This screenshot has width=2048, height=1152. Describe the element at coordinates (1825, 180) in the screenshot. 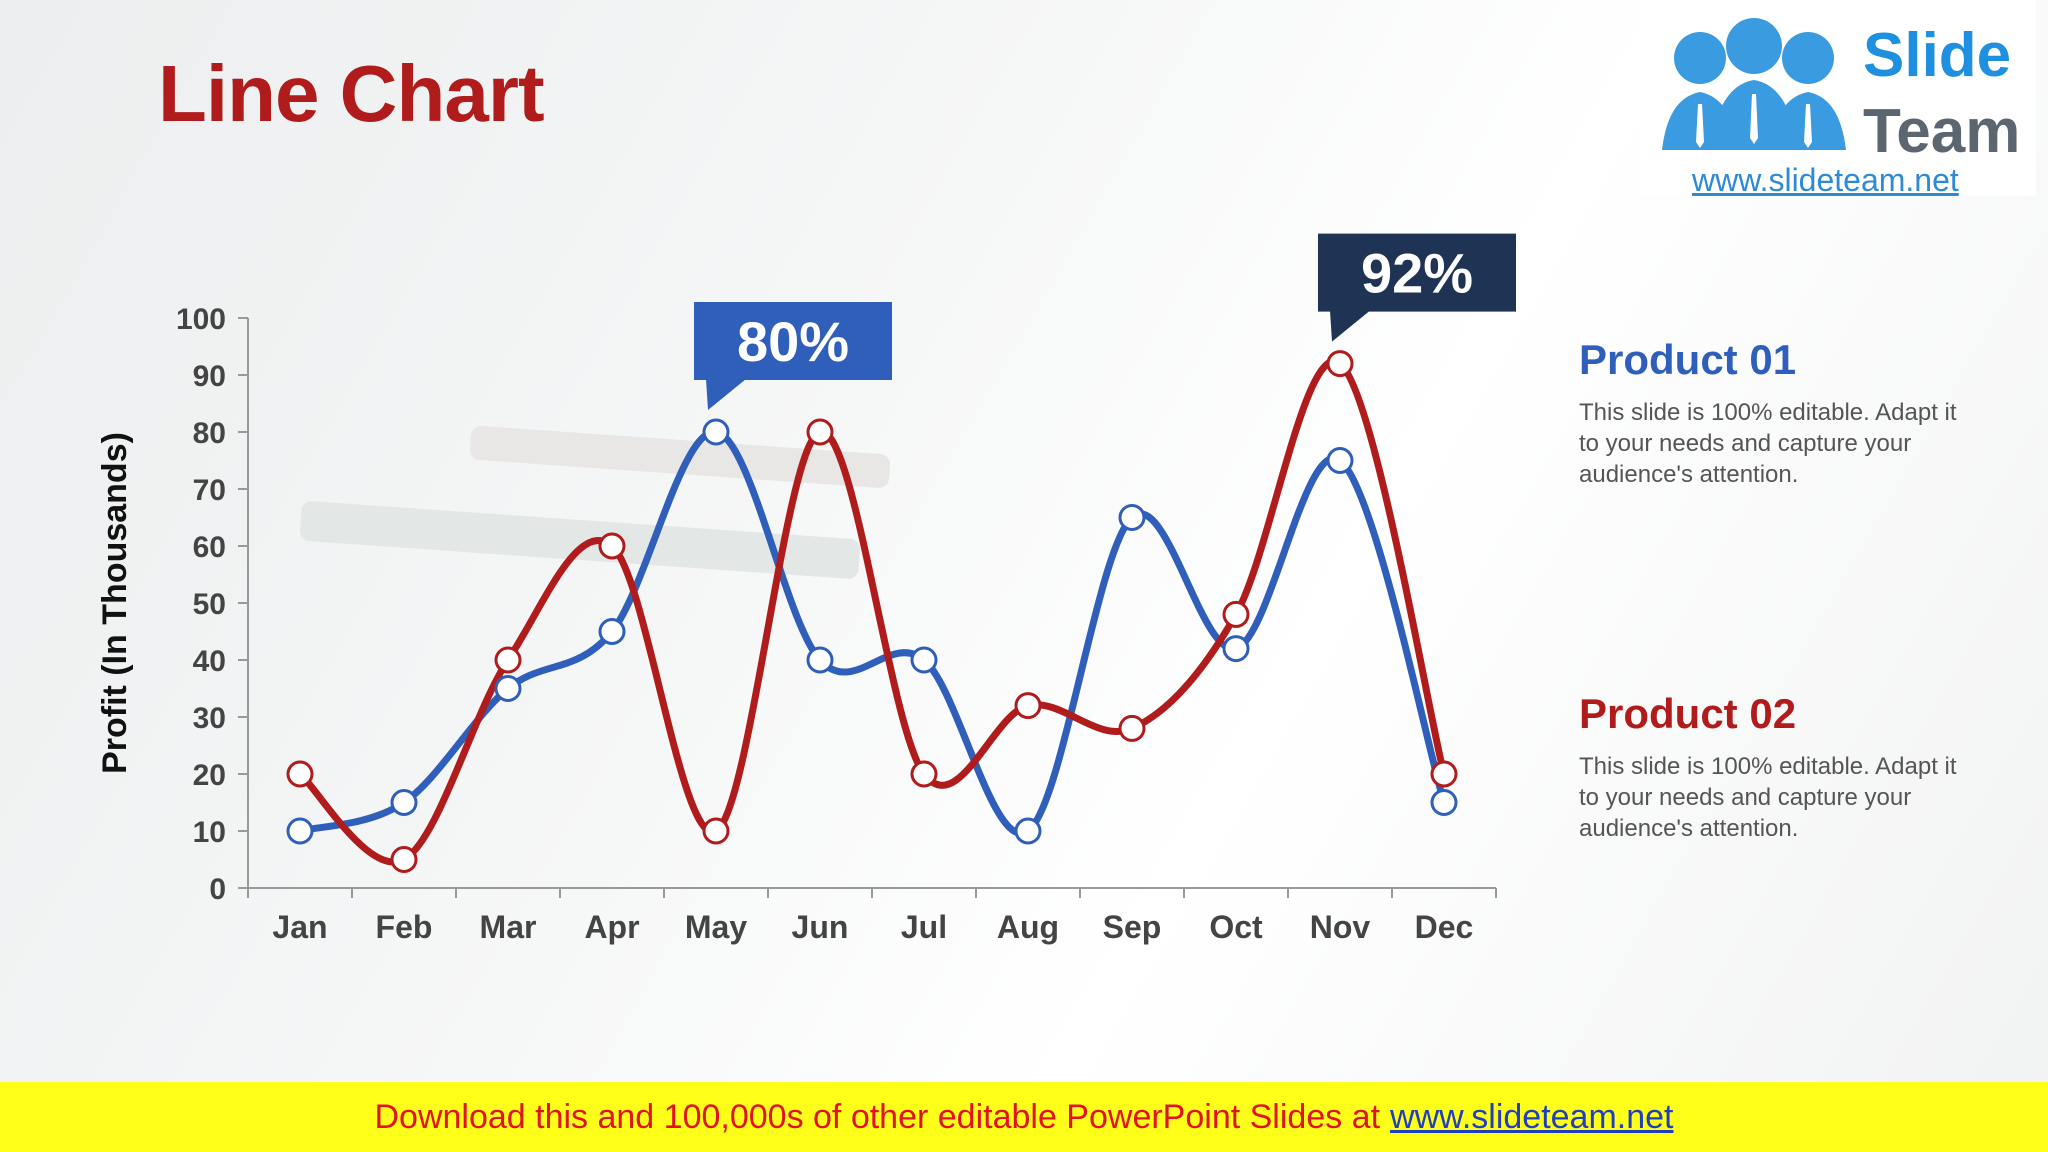

I see `logo-url-link: www.slideteam.net` at that location.